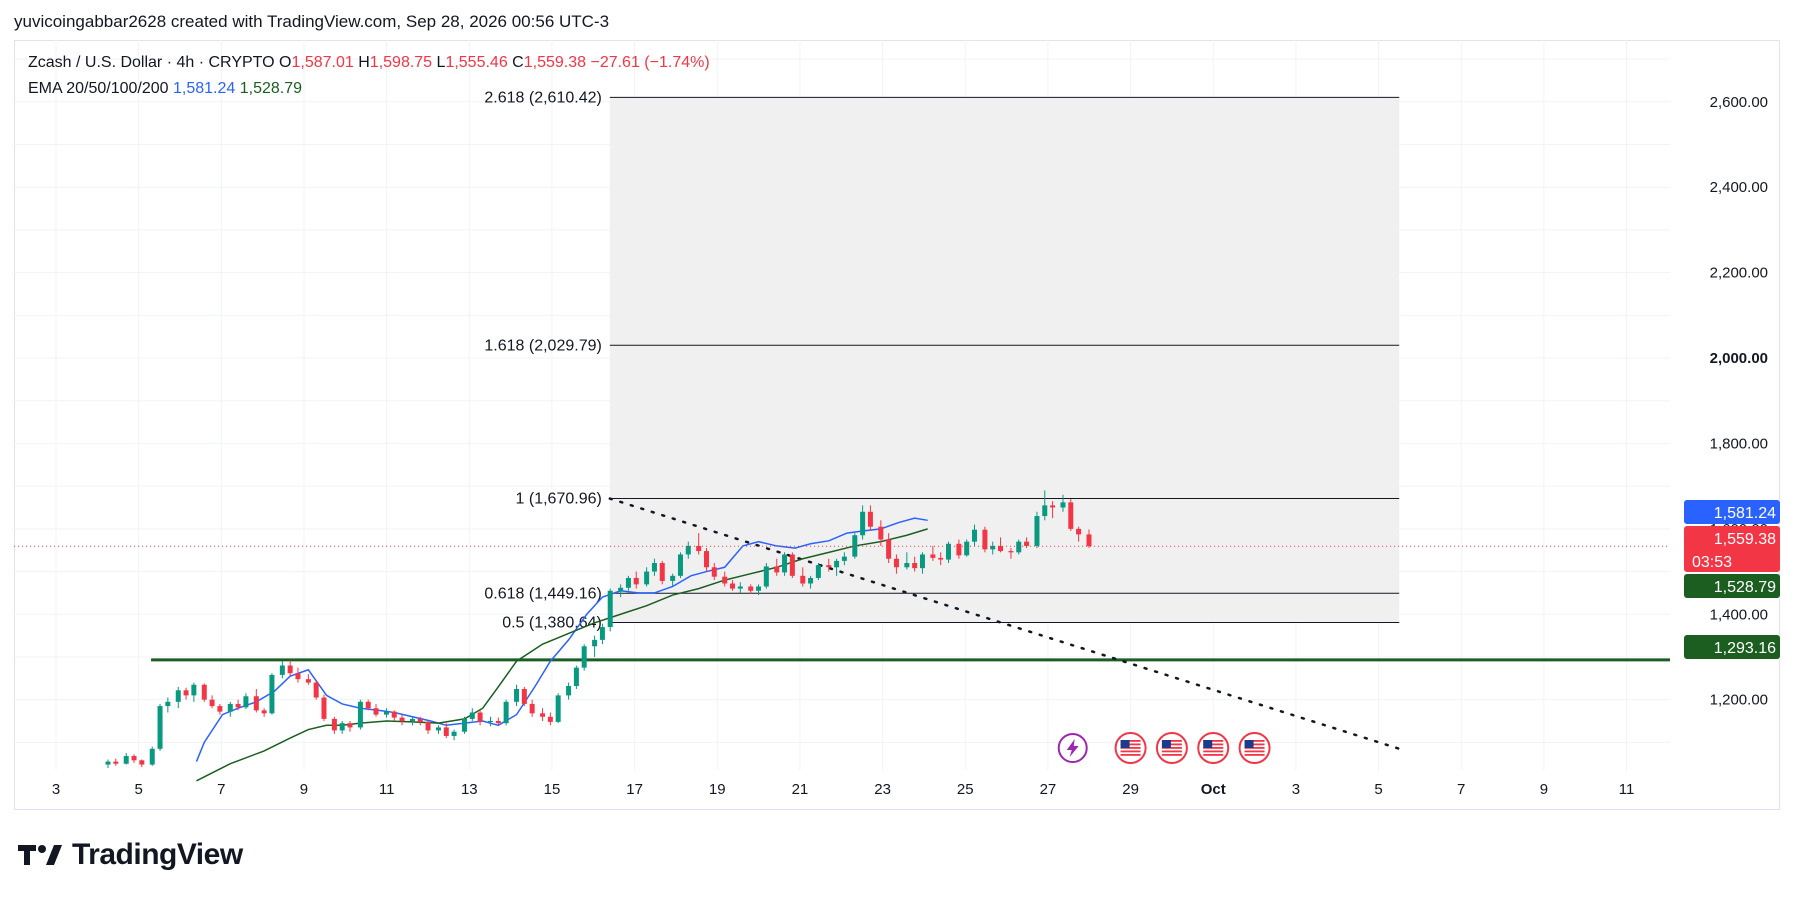  I want to click on ema-label: EMA 20/50/100/200, so click(98, 88).